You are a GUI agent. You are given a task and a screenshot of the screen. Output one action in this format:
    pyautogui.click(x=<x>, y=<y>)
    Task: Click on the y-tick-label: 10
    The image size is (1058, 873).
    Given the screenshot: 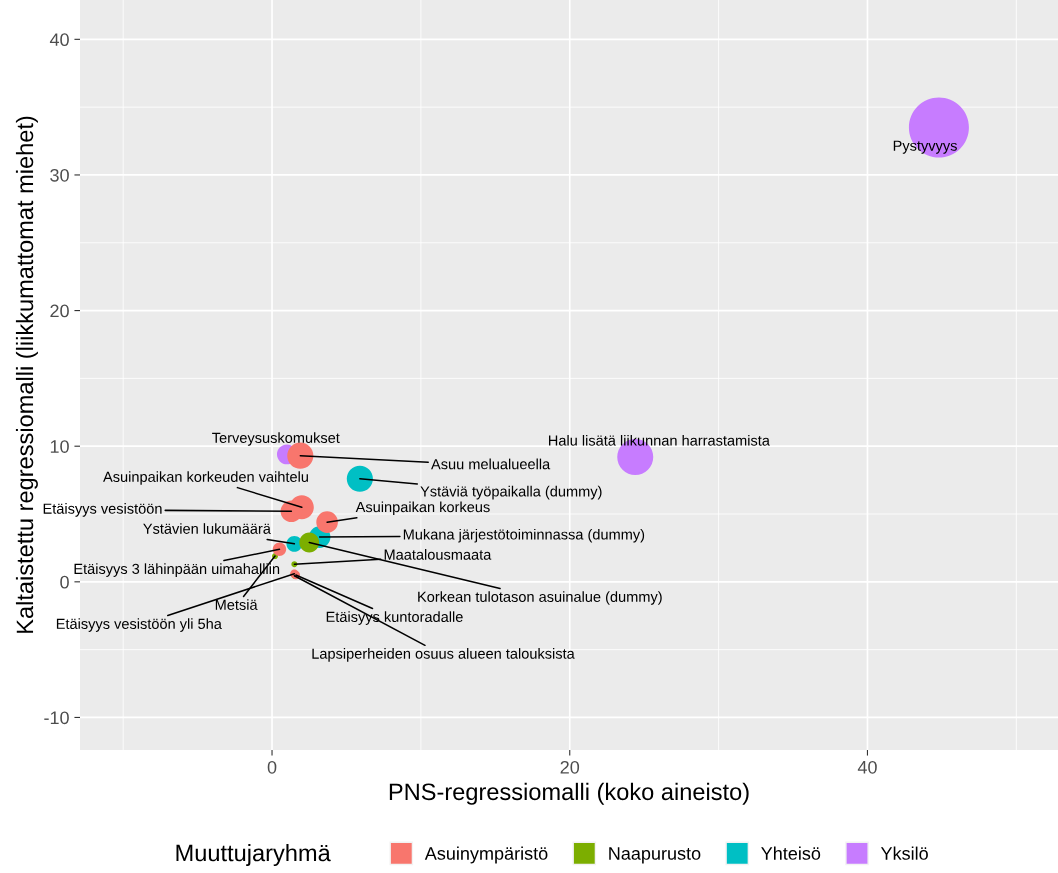 What is the action you would take?
    pyautogui.click(x=59, y=446)
    